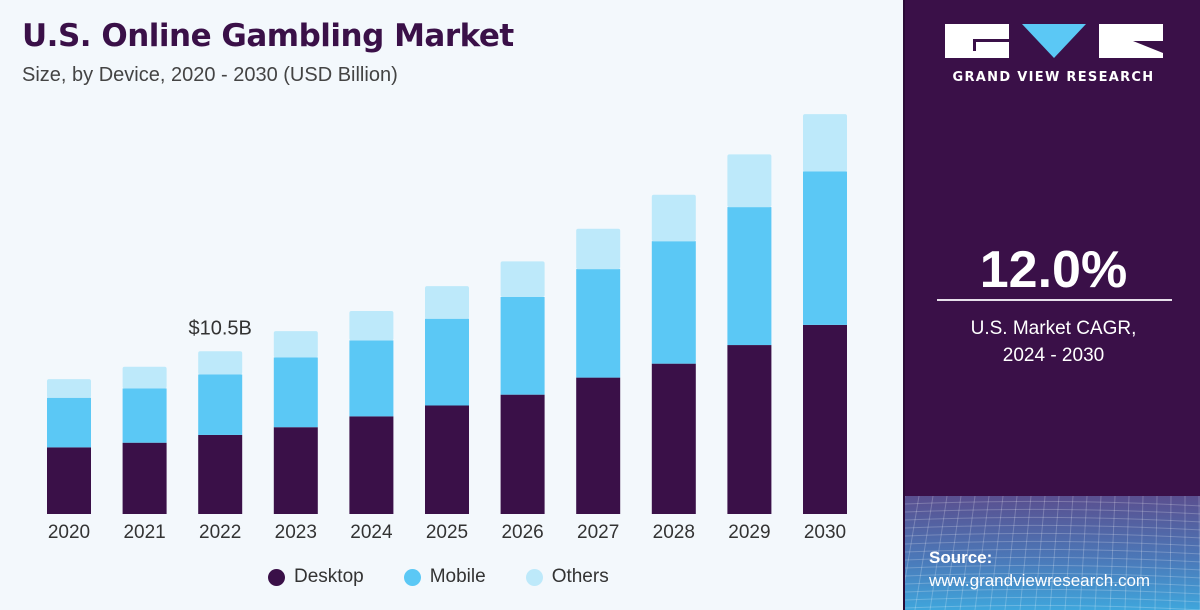 This screenshot has height=610, width=1200. What do you see at coordinates (295, 344) in the screenshot?
I see `bar-segment-others-2023` at bounding box center [295, 344].